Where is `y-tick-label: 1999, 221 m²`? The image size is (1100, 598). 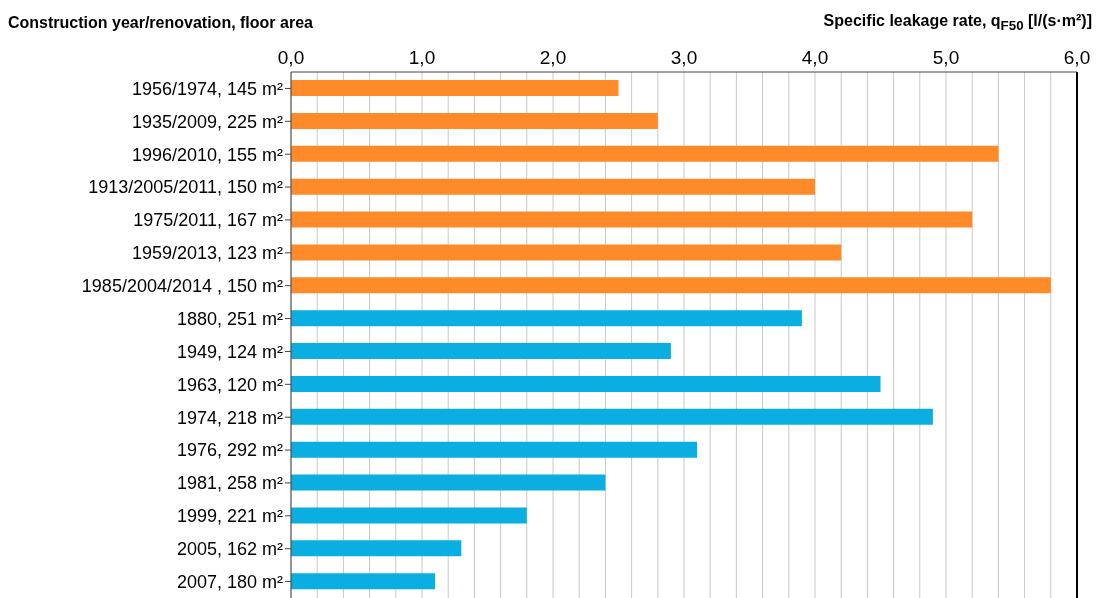 y-tick-label: 1999, 221 m² is located at coordinates (229, 516).